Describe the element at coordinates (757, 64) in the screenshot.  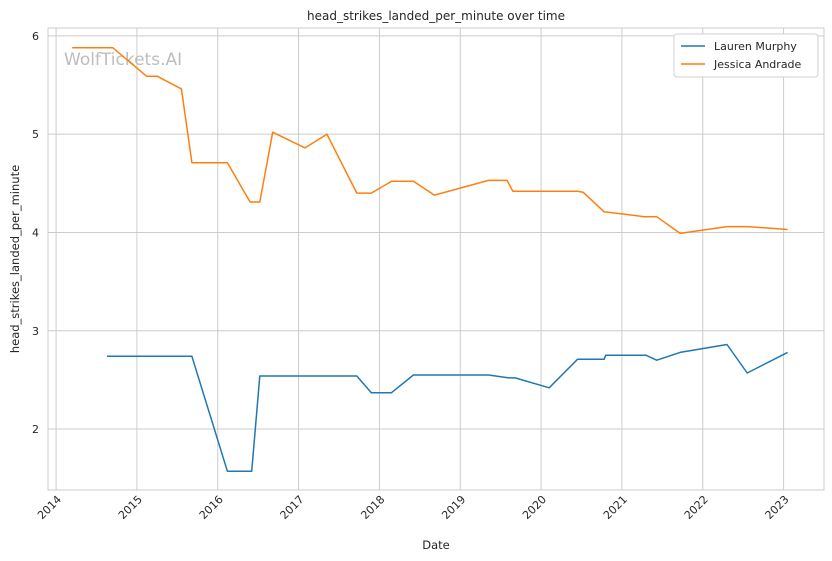
I see `legend-label-jessica-andrade: Jessica Andrade` at that location.